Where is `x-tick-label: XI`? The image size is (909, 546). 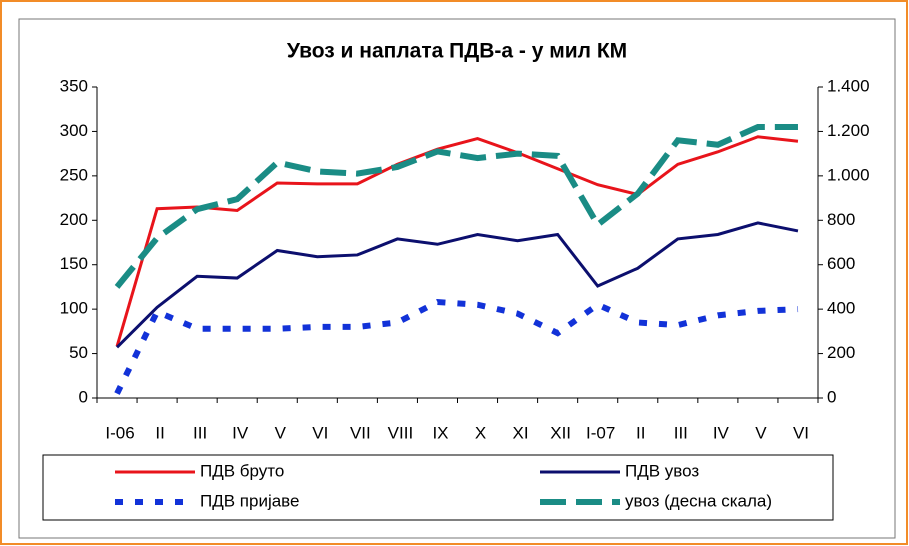 x-tick-label: XI is located at coordinates (521, 432).